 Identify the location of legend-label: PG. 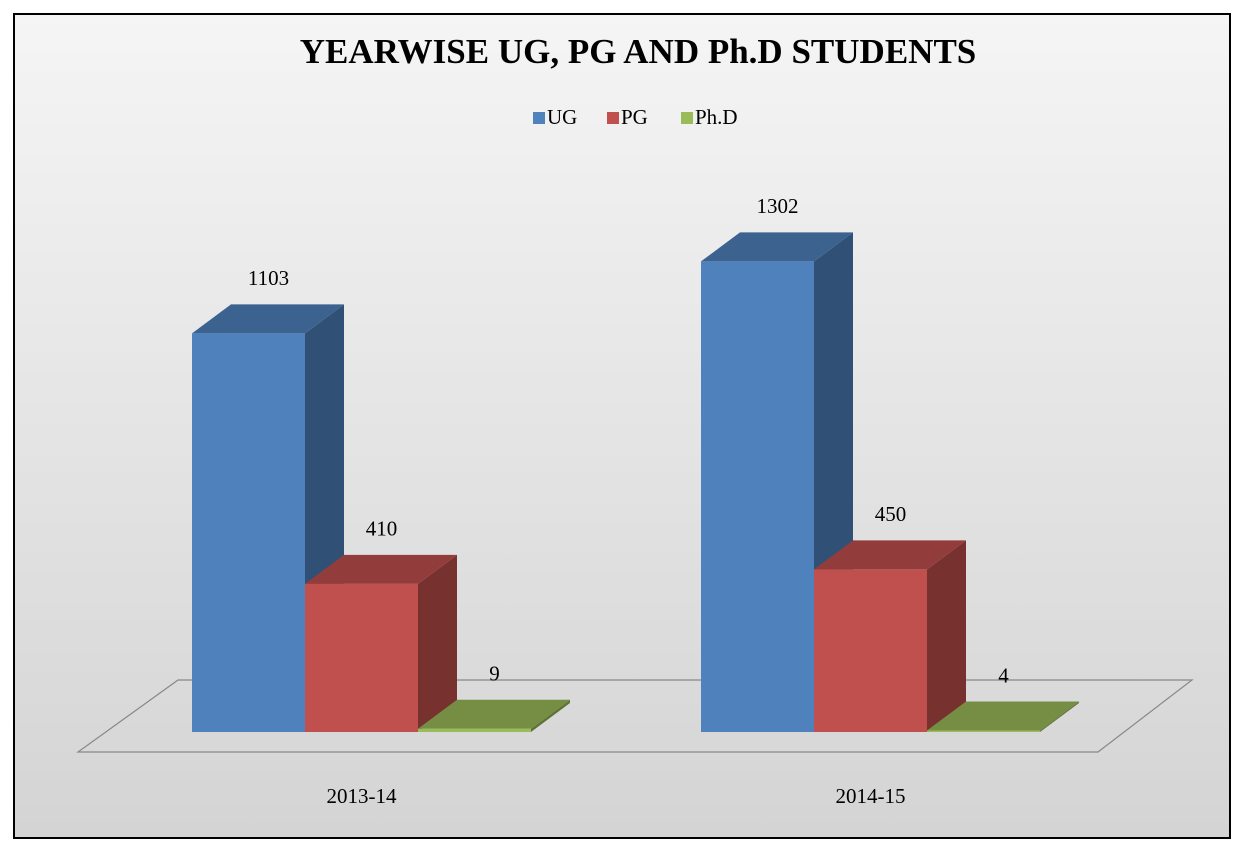
(634, 117).